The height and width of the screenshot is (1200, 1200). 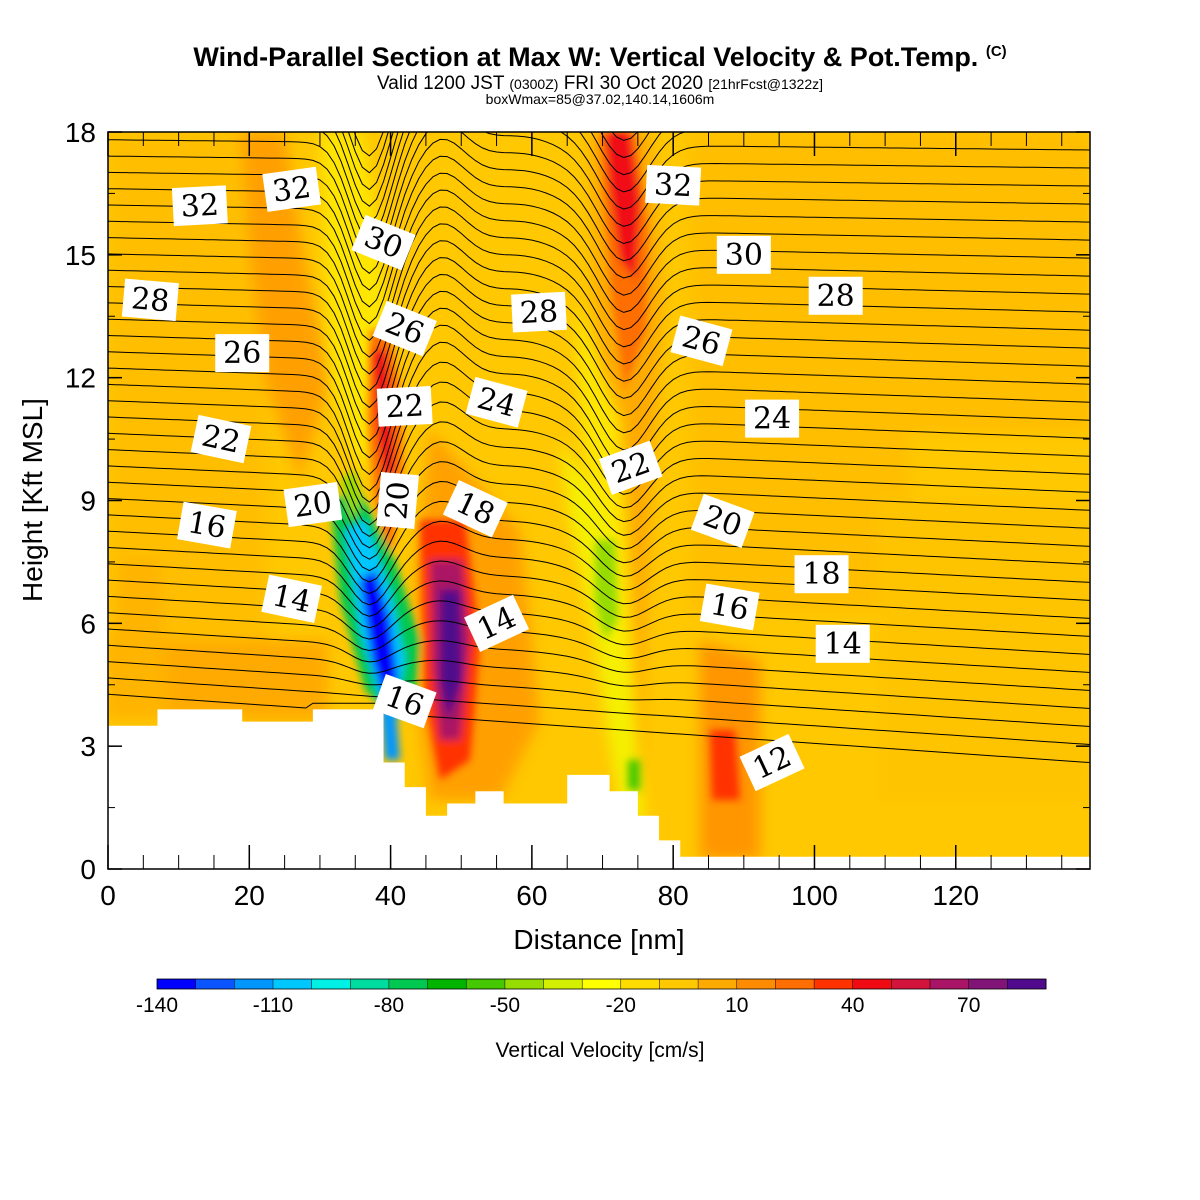 I want to click on x-tick-label: 20, so click(x=249, y=895).